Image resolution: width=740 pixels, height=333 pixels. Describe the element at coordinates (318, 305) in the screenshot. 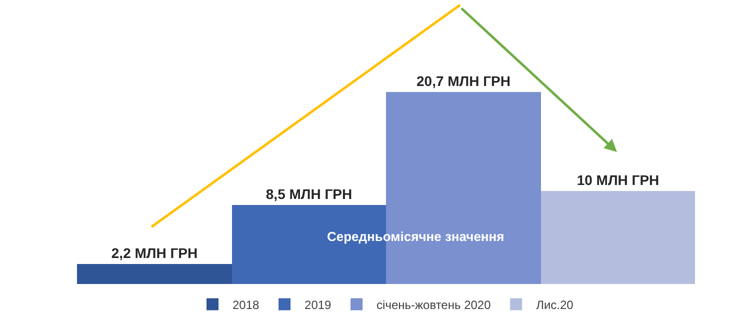

I see `legend-label: 2019` at that location.